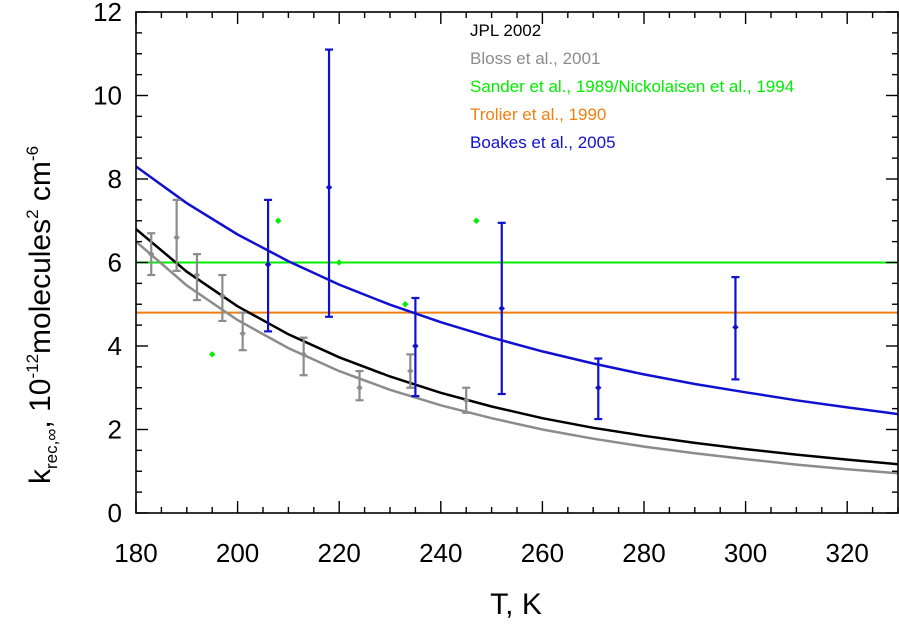 This screenshot has height=624, width=899. I want to click on y-tick-label: 10, so click(107, 96).